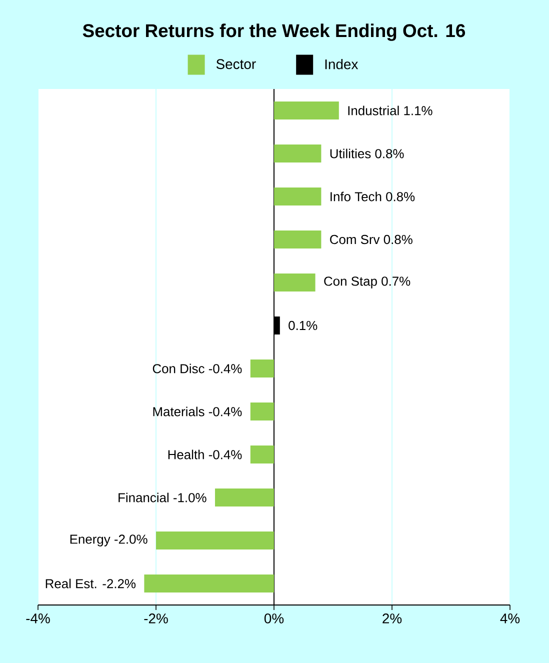 The image size is (549, 663). What do you see at coordinates (274, 32) in the screenshot?
I see `chart-title: Sector Returns for the Week Ending Oct. 16` at bounding box center [274, 32].